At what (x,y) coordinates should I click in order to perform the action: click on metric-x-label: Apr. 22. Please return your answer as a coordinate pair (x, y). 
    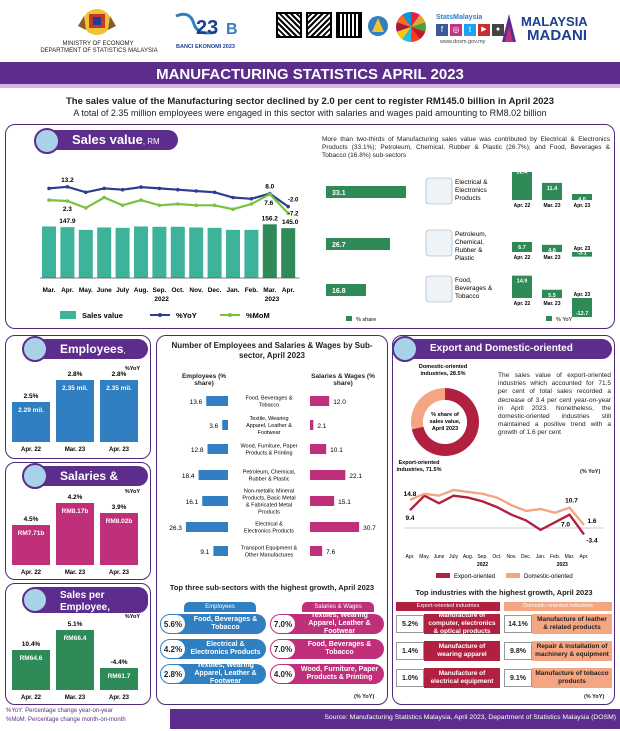
    Looking at the image, I should click on (31, 450).